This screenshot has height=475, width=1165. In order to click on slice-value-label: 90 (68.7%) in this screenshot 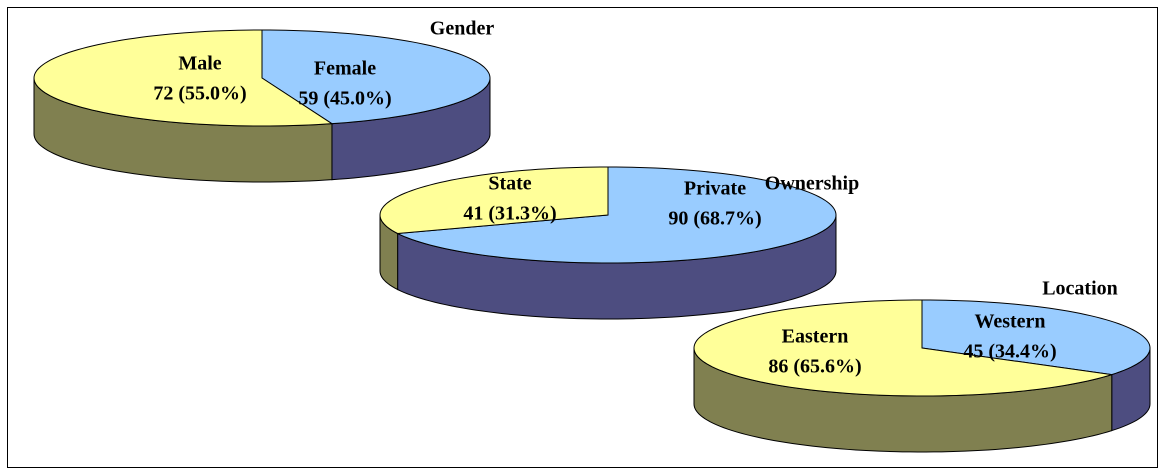, I will do `click(714, 219)`.